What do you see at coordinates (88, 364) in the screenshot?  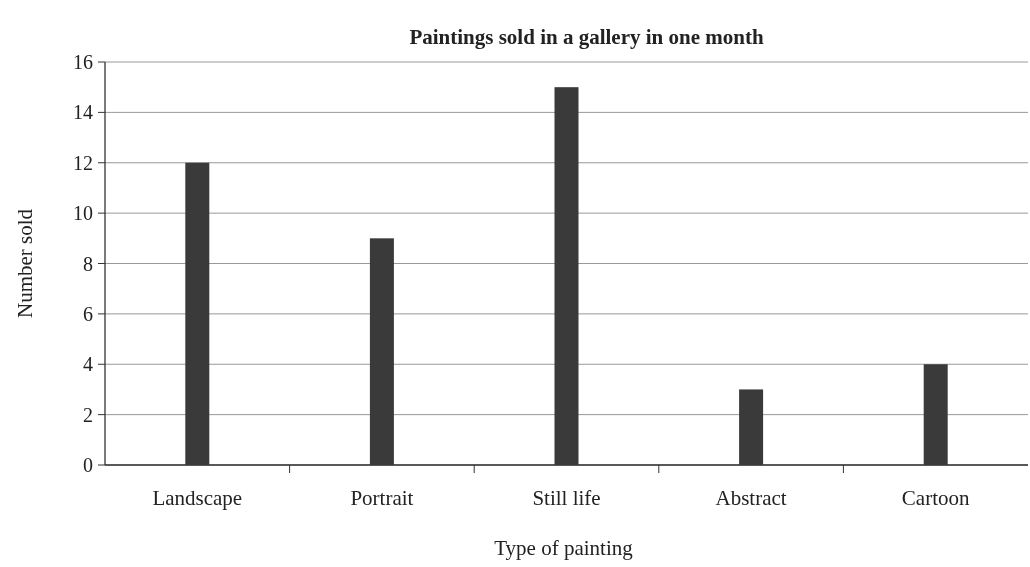 I see `y-tick-label: 4` at bounding box center [88, 364].